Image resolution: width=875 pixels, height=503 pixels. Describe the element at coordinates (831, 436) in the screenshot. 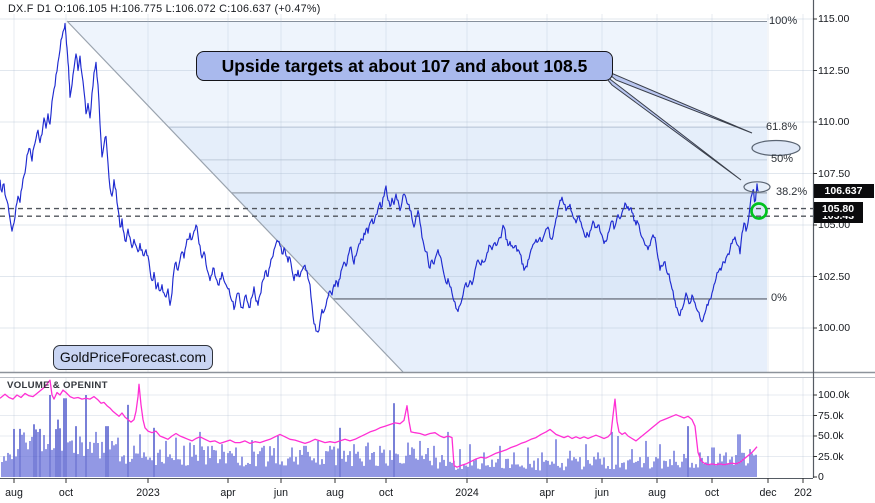

I see `volume-tick-label: 50.0k` at that location.